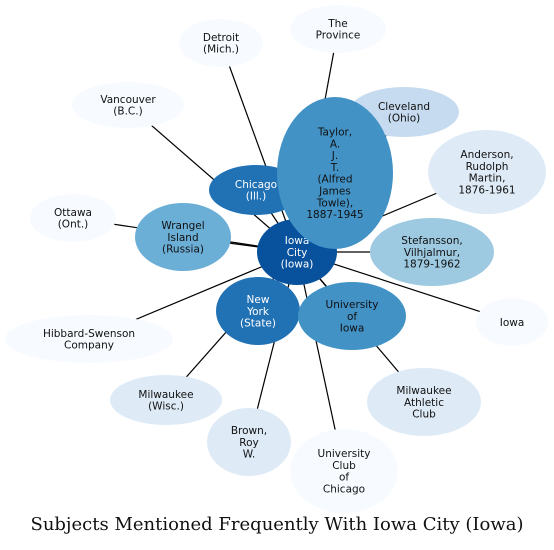  I want to click on node-milwaukee-athletic-club: Milwaukee Athletic Club, so click(424, 402).